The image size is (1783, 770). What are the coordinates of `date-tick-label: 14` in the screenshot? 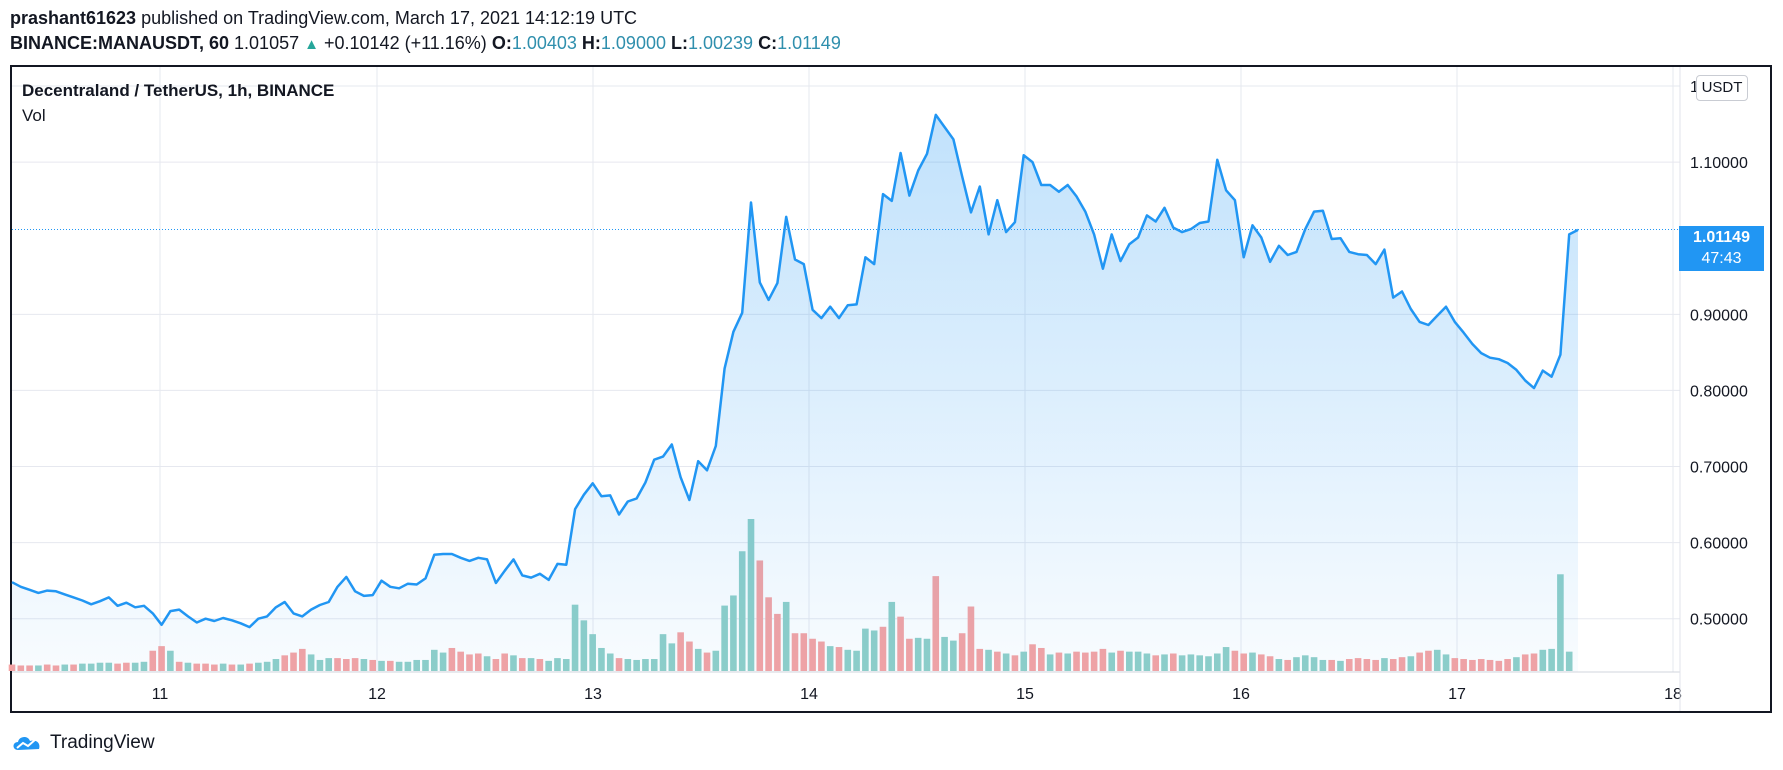 It's located at (809, 694).